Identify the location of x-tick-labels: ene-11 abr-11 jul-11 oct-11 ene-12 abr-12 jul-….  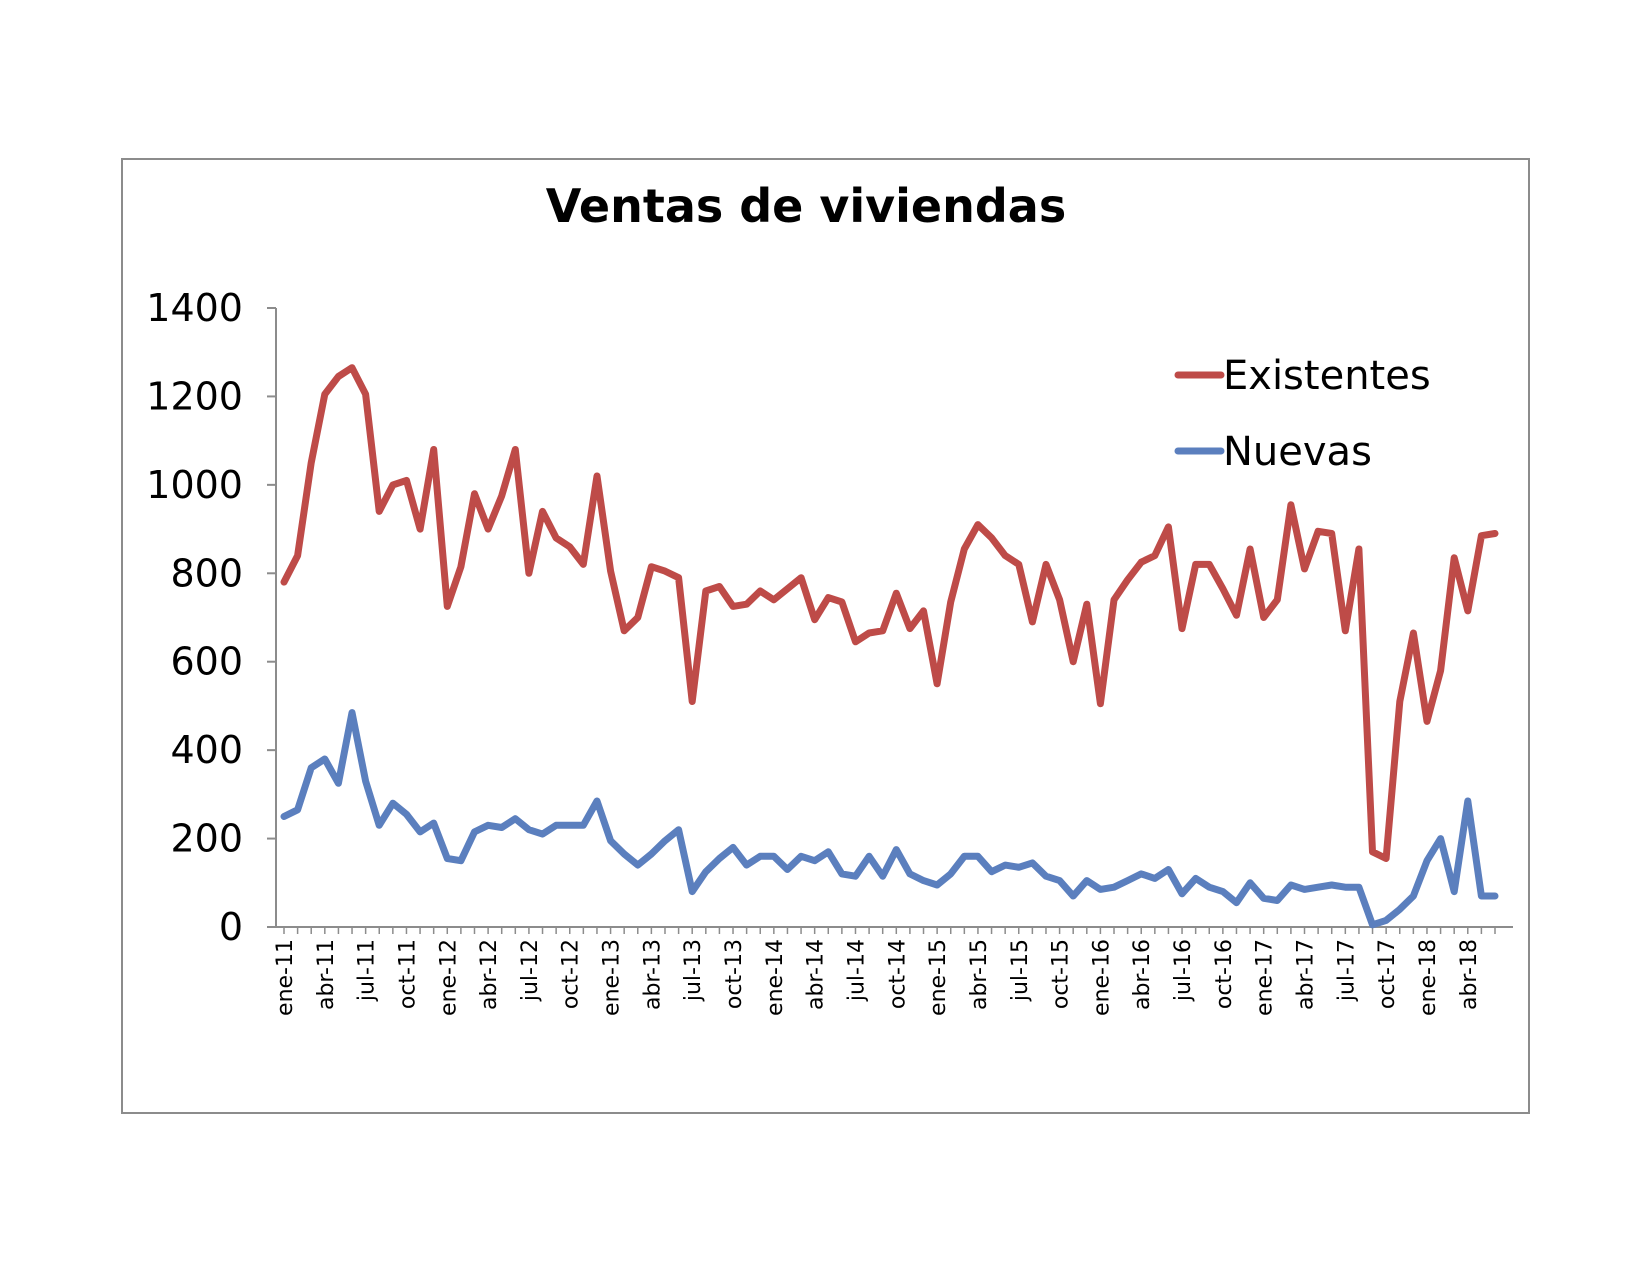
(877, 977).